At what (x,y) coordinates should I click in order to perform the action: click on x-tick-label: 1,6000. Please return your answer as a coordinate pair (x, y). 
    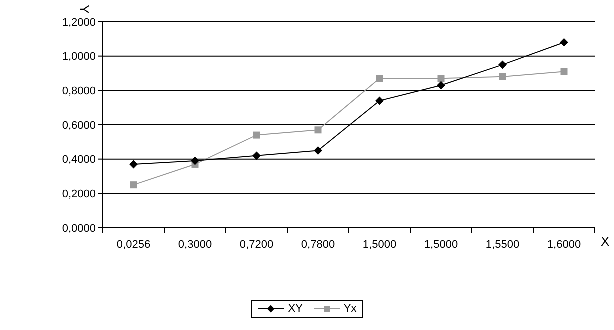
    Looking at the image, I should click on (564, 245).